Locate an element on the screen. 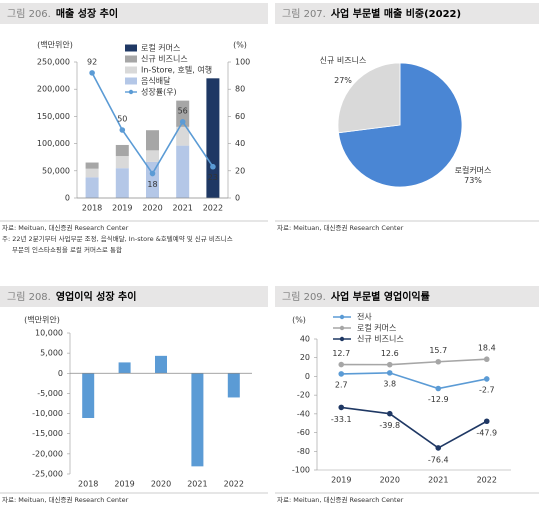 This screenshot has height=505, width=539. chart-header: 그림 208. 영업이익 성장 추이 is located at coordinates (71, 296).